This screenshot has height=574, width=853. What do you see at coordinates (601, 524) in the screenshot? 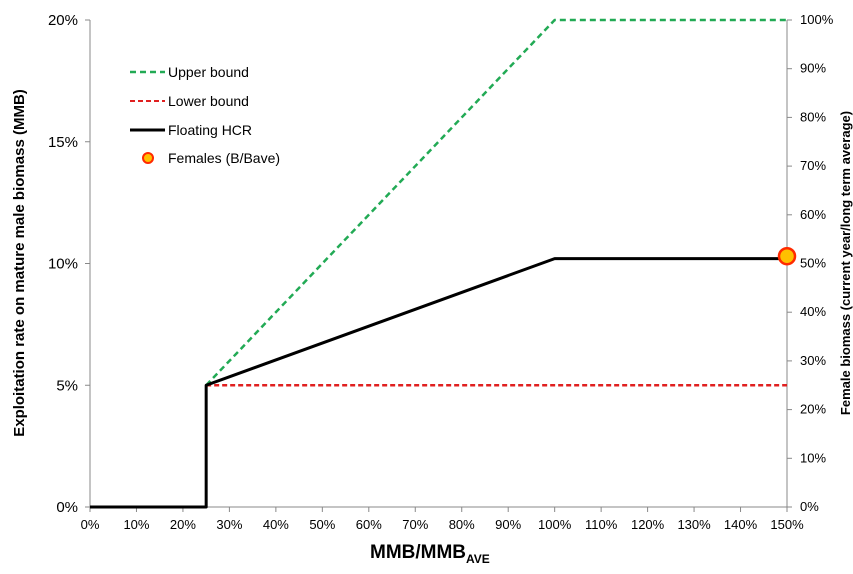
I see `x-tick-label: 110%` at bounding box center [601, 524].